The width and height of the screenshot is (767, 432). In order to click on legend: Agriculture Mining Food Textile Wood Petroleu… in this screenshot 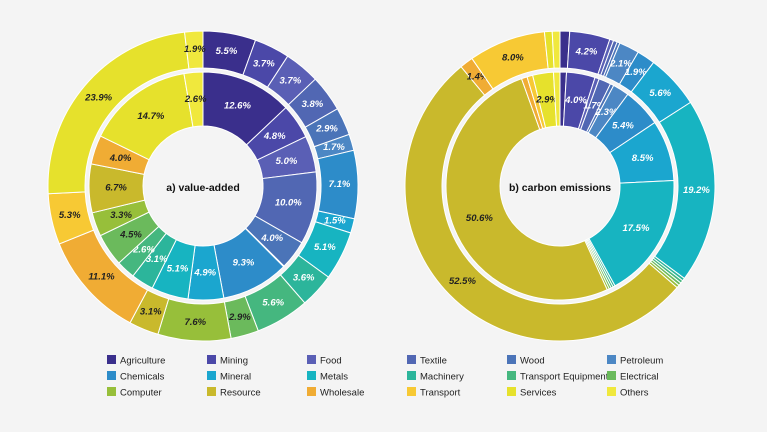, I will do `click(385, 377)`.